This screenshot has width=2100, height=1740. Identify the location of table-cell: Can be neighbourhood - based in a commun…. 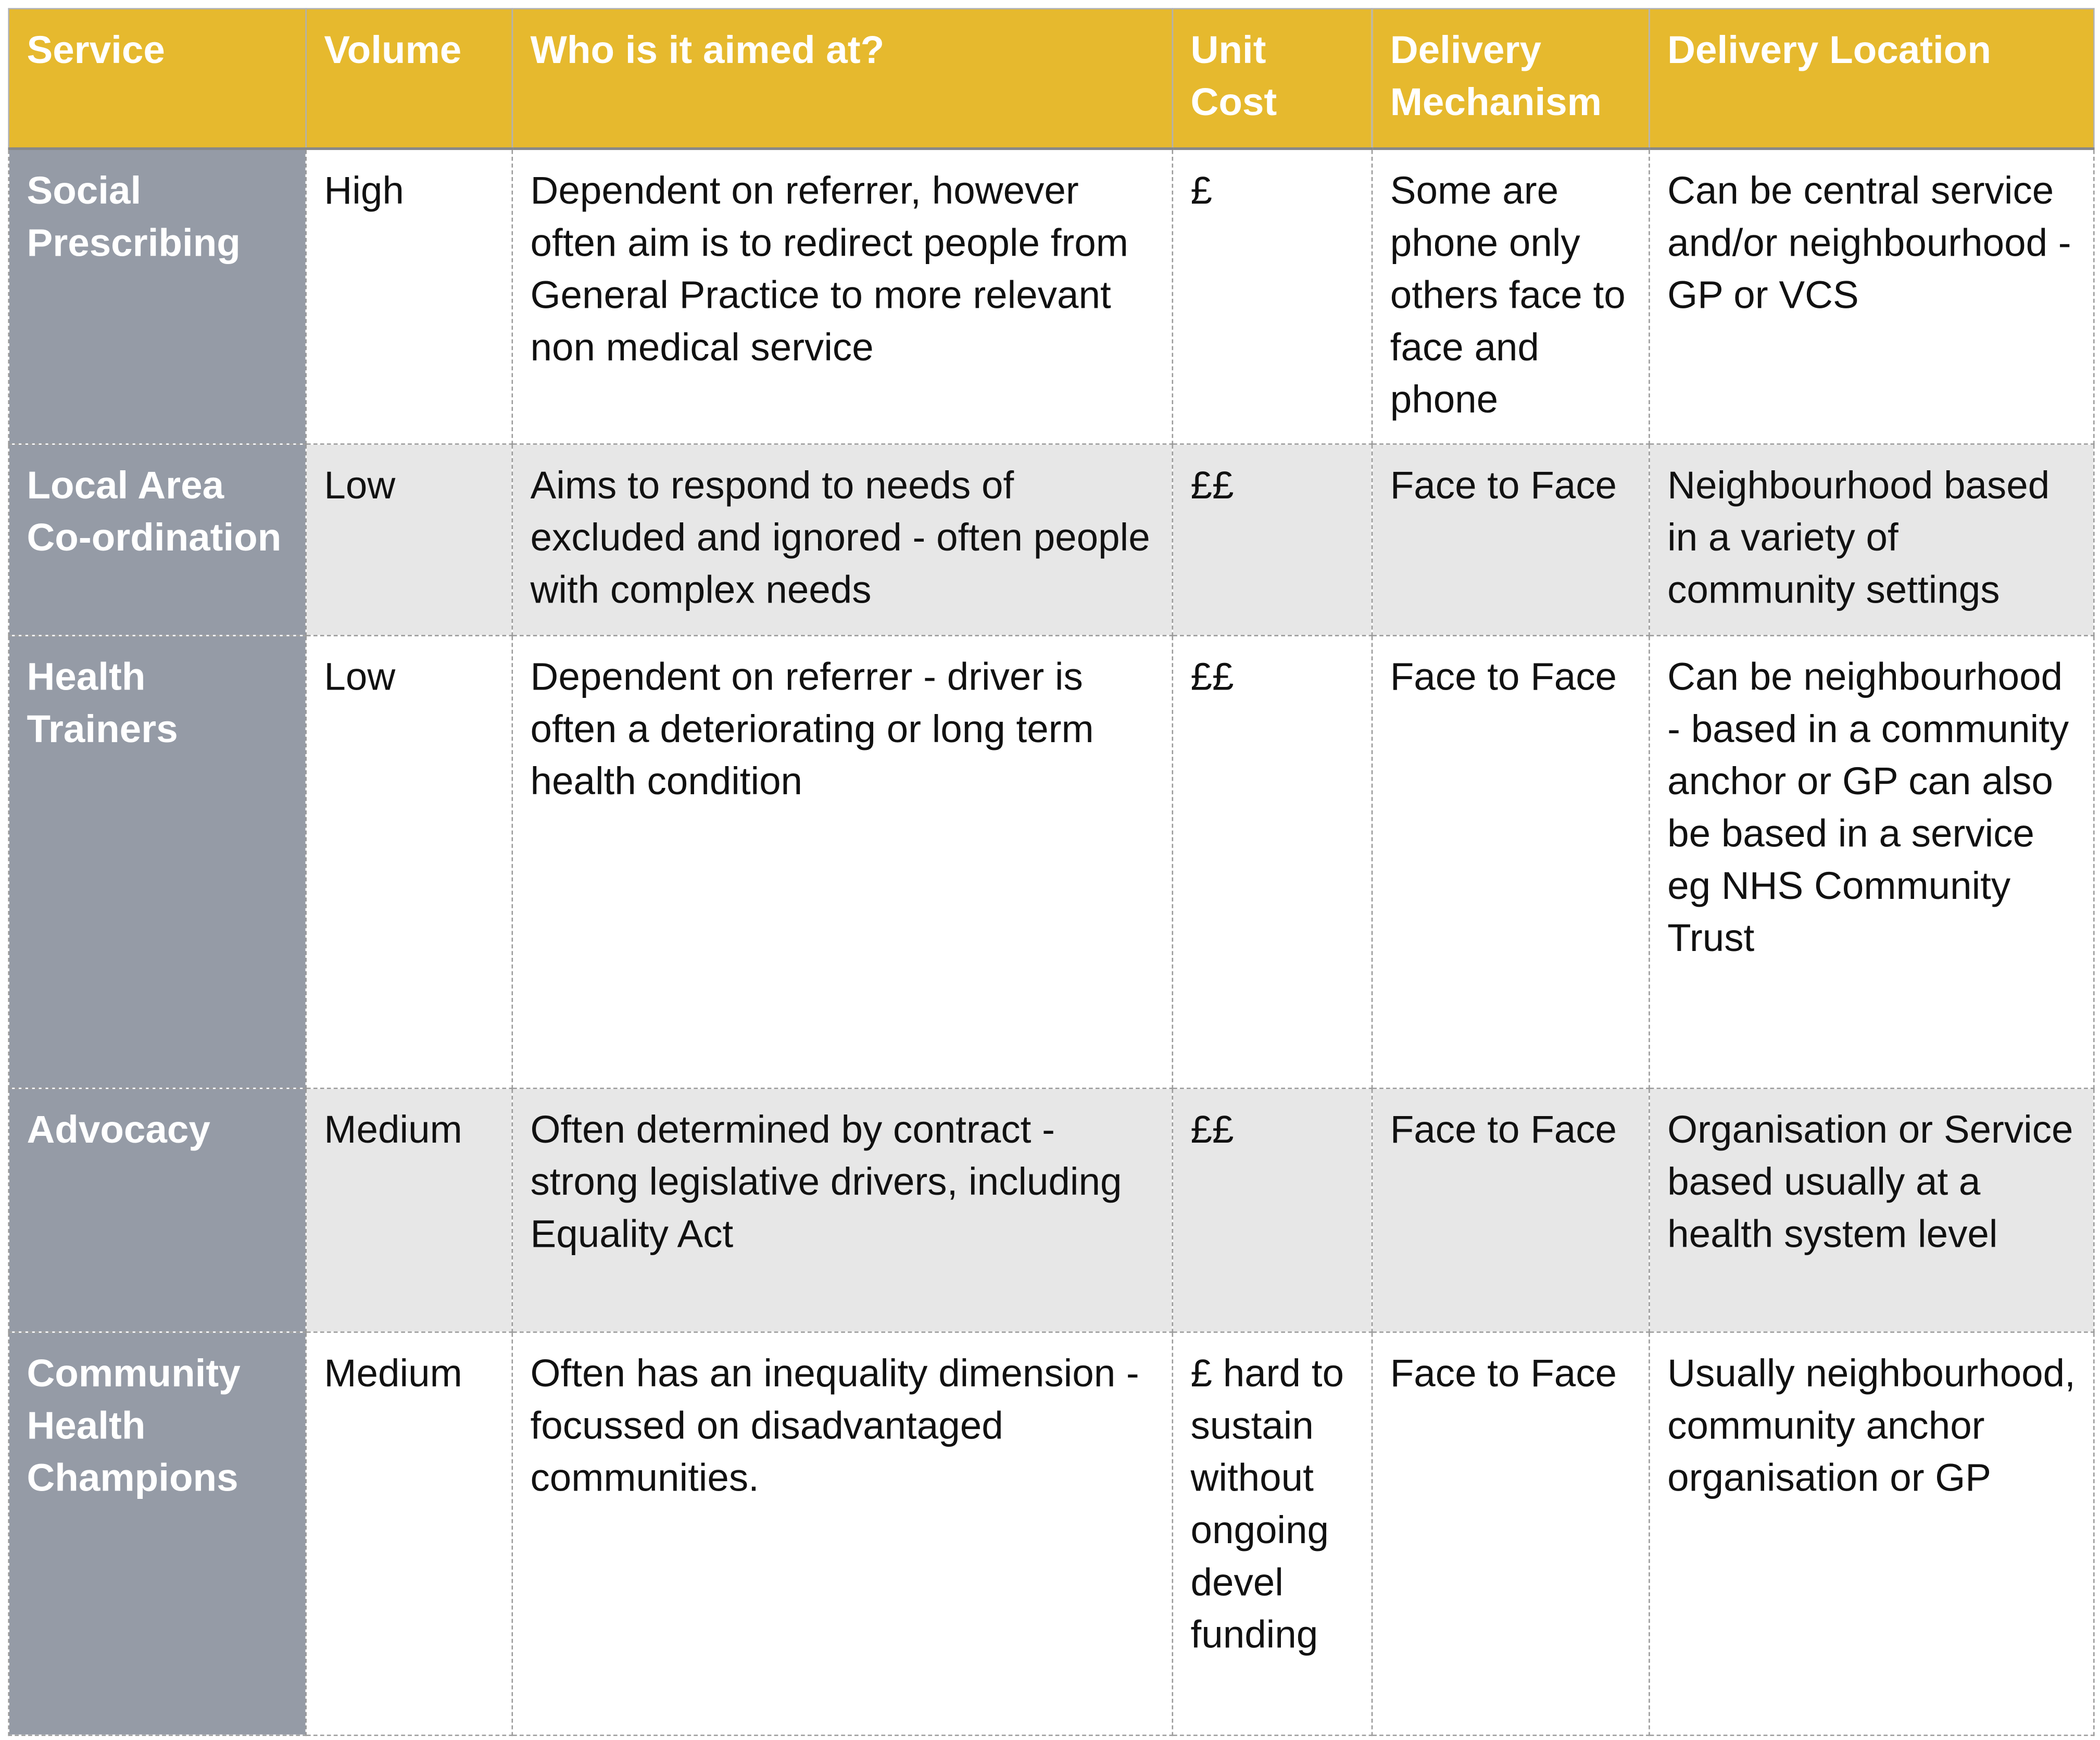
(1872, 862).